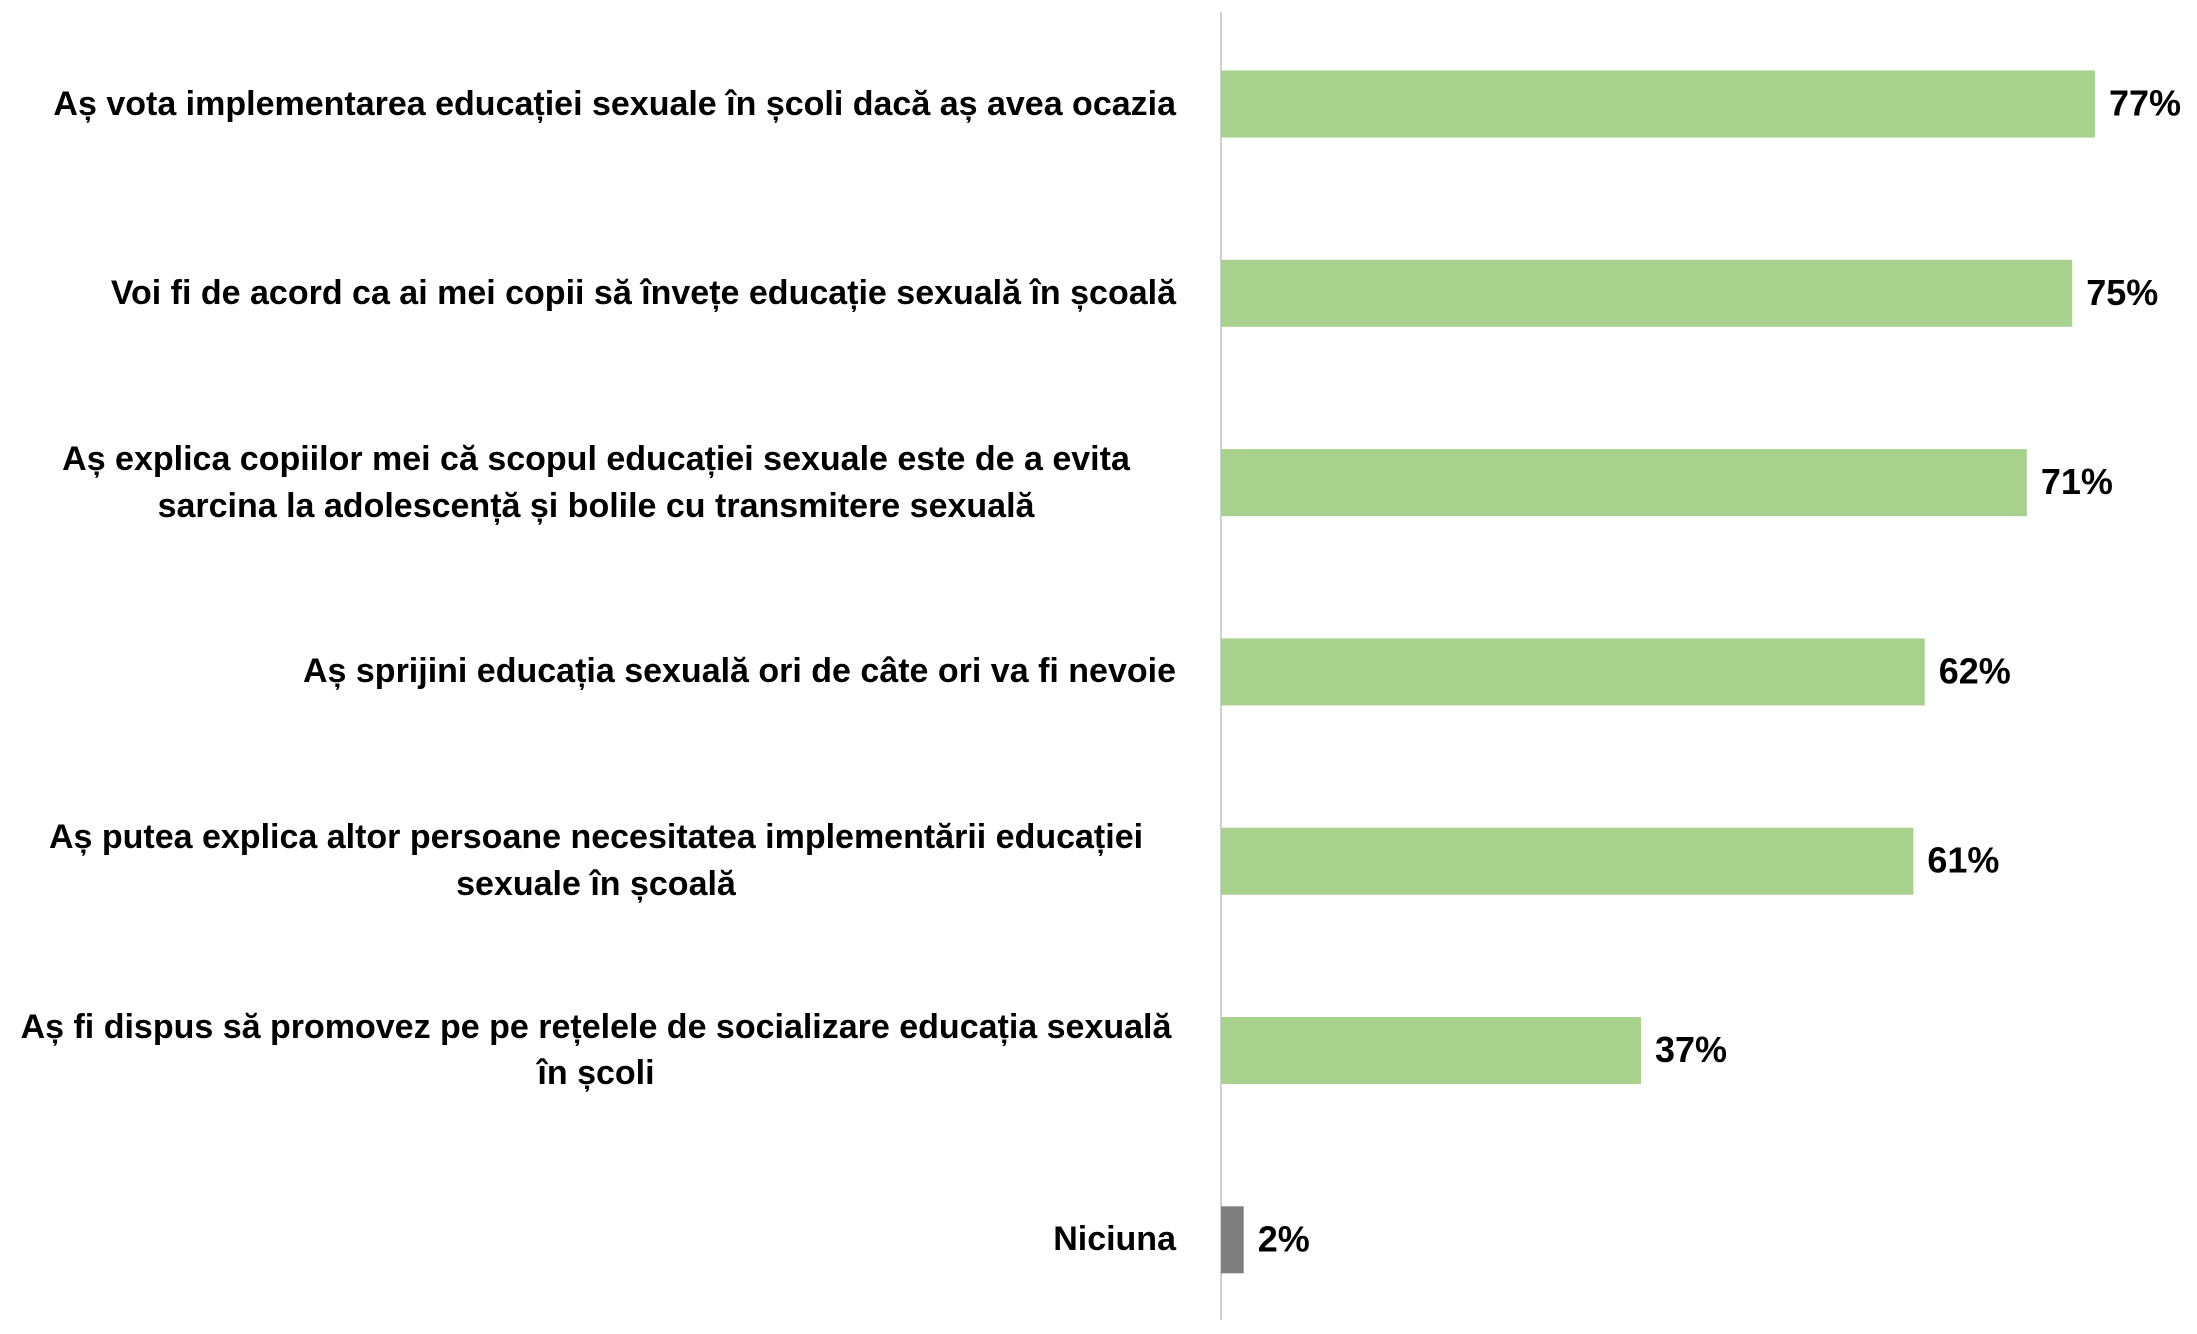 The height and width of the screenshot is (1334, 2197). Describe the element at coordinates (1963, 860) in the screenshot. I see `value-label: 61%` at that location.